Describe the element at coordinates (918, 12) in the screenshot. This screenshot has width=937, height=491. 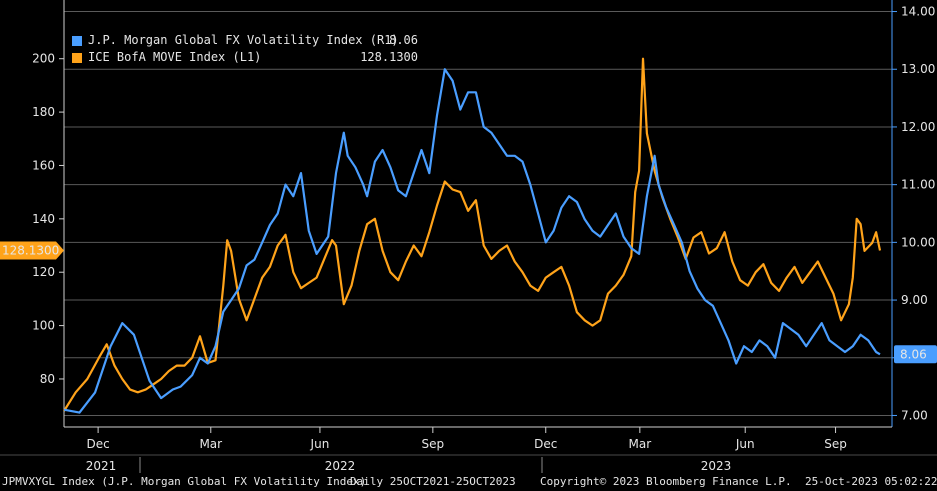
I see `right-tick-label-7: 14.00` at that location.